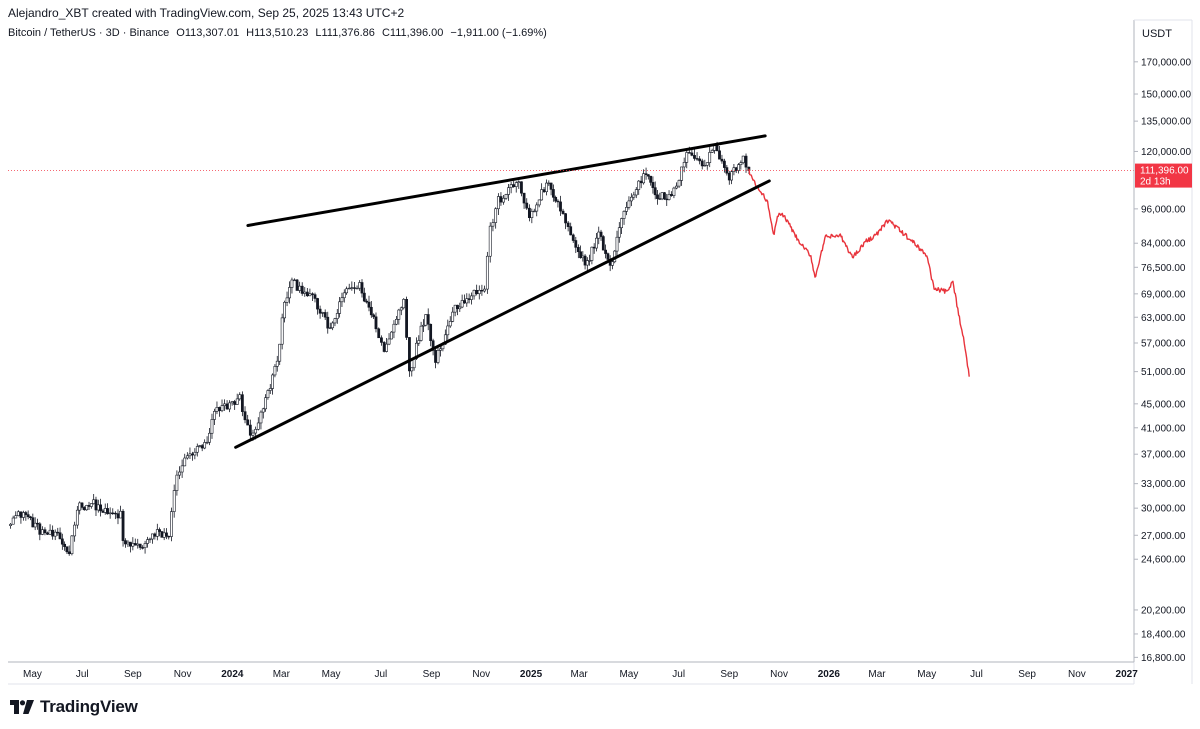  Describe the element at coordinates (1163, 244) in the screenshot. I see `price-tick-label: 84,000.00` at that location.